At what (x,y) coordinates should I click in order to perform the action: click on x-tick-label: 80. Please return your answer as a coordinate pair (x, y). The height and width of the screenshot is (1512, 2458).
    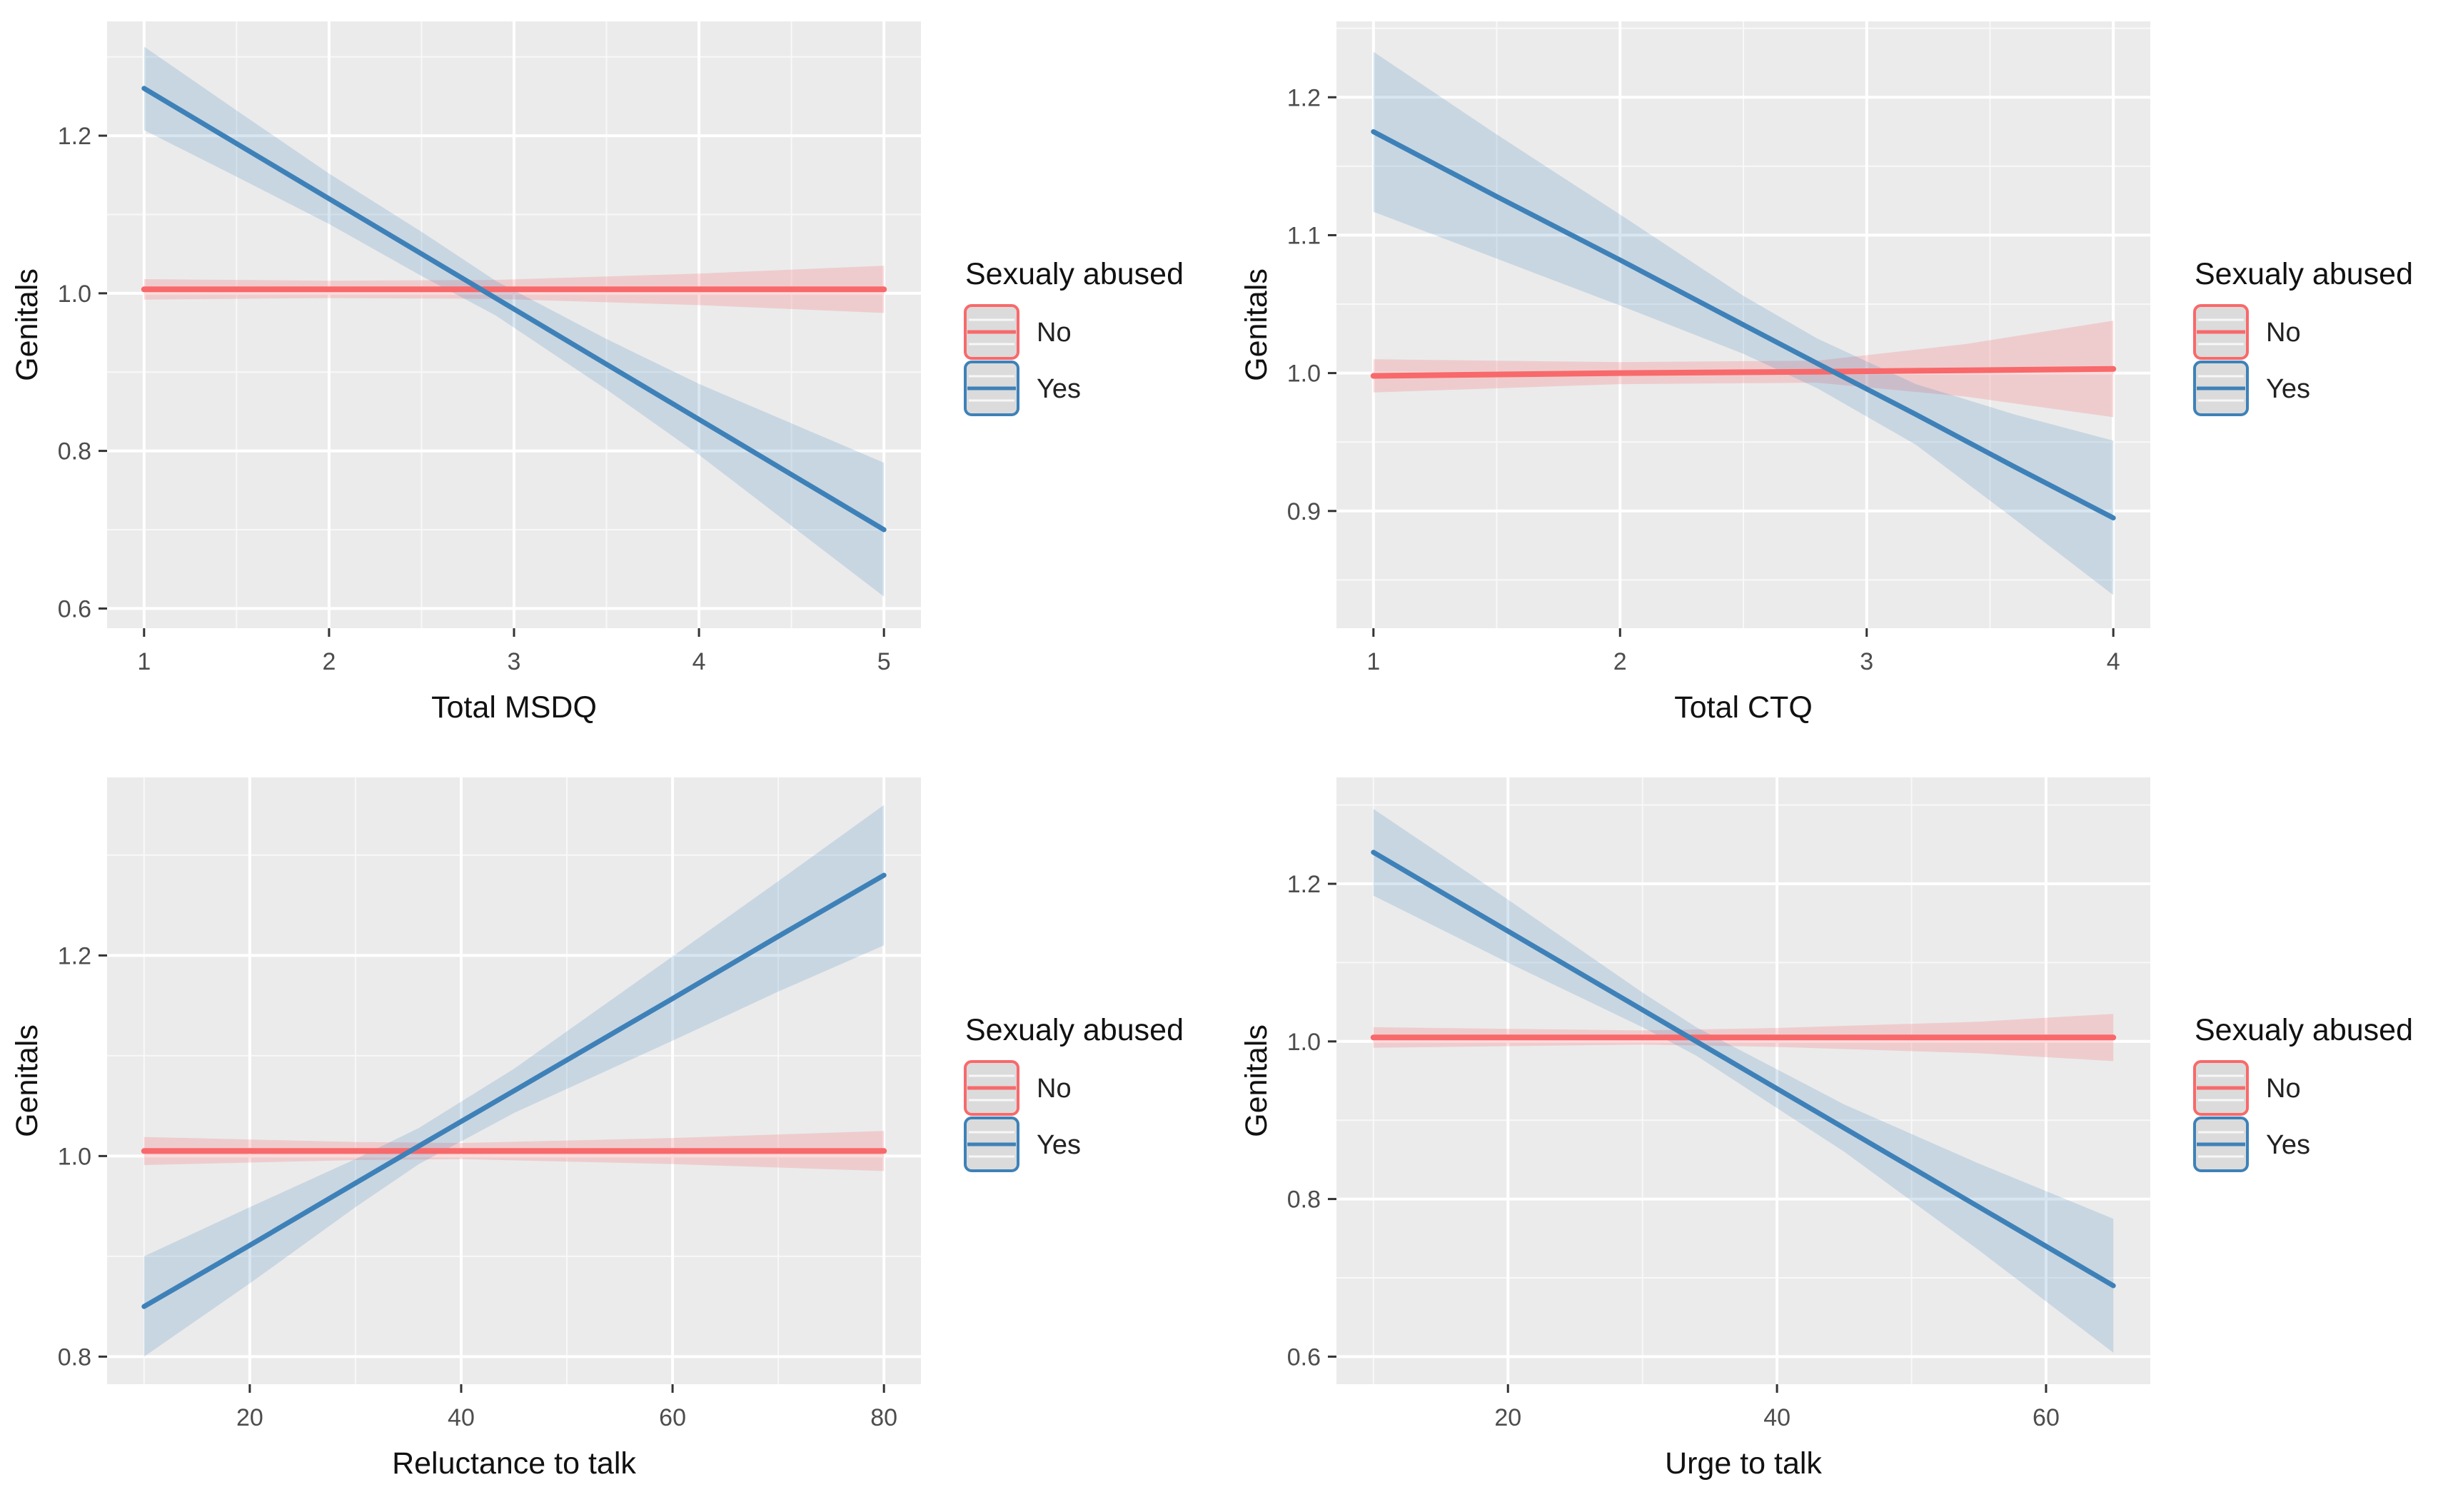
    Looking at the image, I should click on (884, 1417).